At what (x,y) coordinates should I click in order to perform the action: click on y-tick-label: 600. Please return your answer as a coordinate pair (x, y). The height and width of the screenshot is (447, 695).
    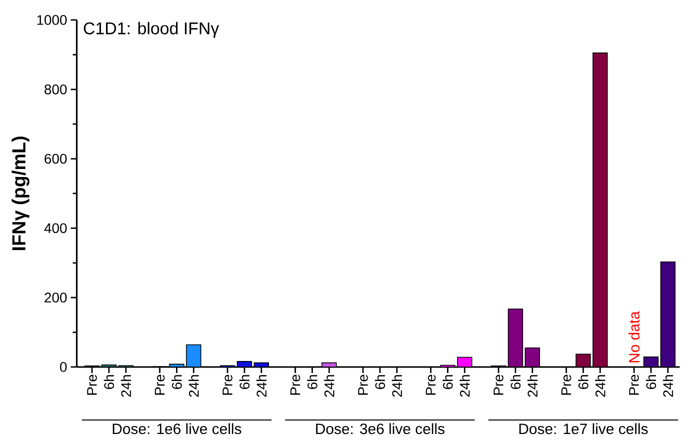
    Looking at the image, I should click on (55, 159).